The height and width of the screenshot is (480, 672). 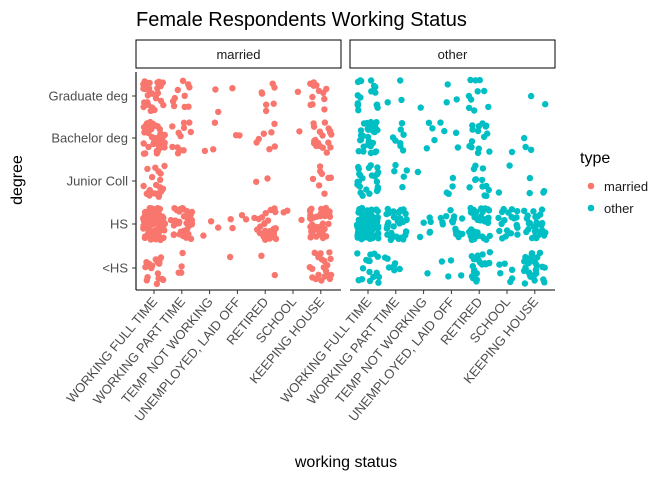 What do you see at coordinates (98, 181) in the screenshot?
I see `y-tick-label: Junior Coll` at bounding box center [98, 181].